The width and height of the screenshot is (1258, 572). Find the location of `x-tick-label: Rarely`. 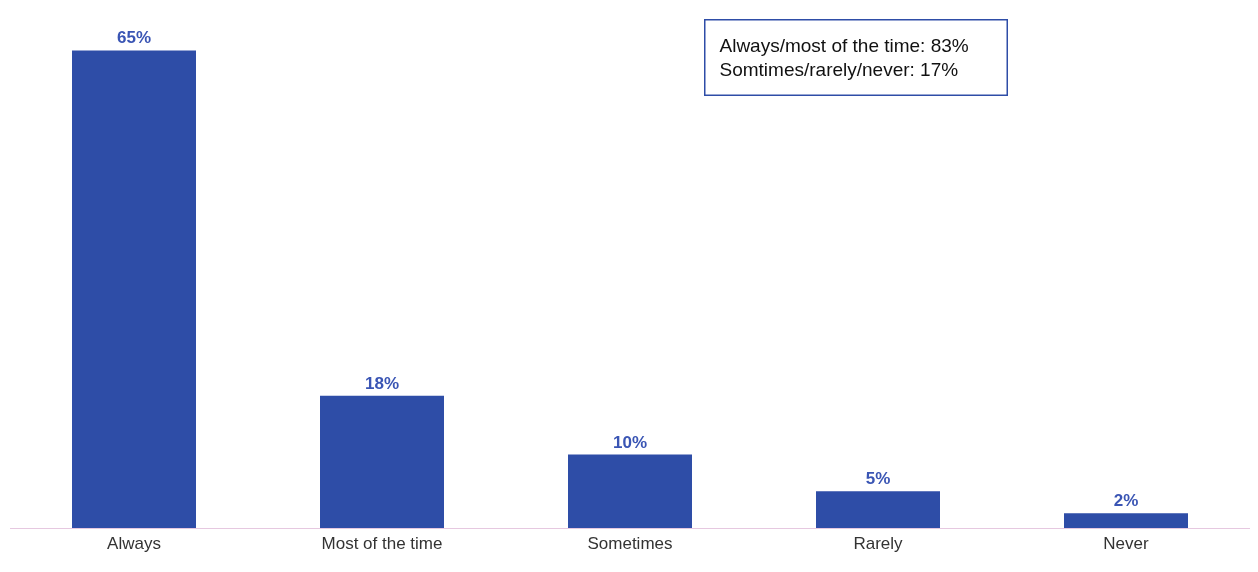

x-tick-label: Rarely is located at coordinates (878, 544).